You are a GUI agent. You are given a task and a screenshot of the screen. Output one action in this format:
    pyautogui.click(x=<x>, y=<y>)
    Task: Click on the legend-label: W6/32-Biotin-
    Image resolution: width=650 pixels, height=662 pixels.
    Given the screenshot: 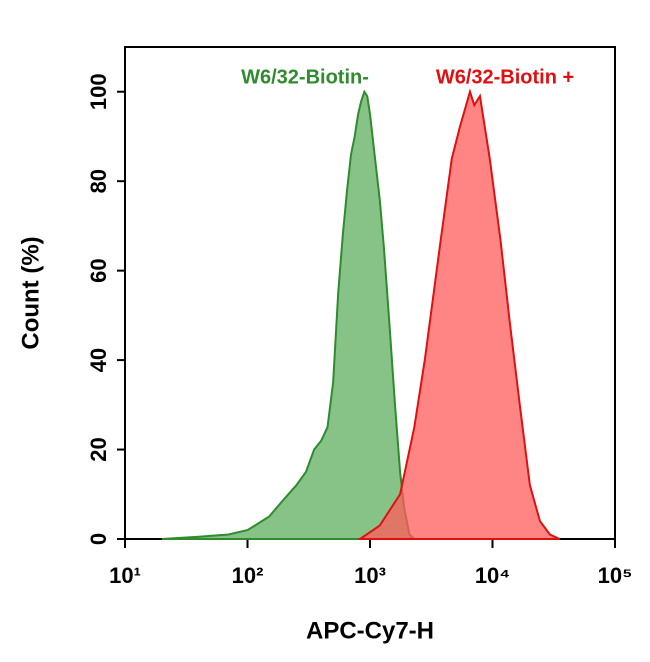 What is the action you would take?
    pyautogui.click(x=305, y=77)
    